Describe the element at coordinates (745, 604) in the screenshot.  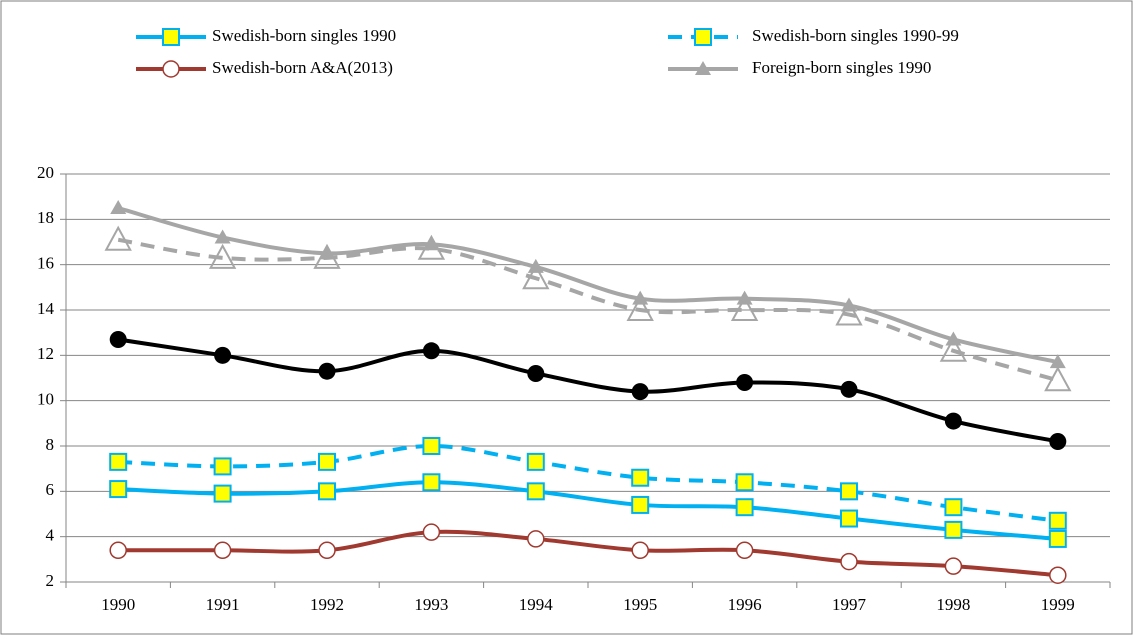
I see `x-tick-label: 1996` at that location.